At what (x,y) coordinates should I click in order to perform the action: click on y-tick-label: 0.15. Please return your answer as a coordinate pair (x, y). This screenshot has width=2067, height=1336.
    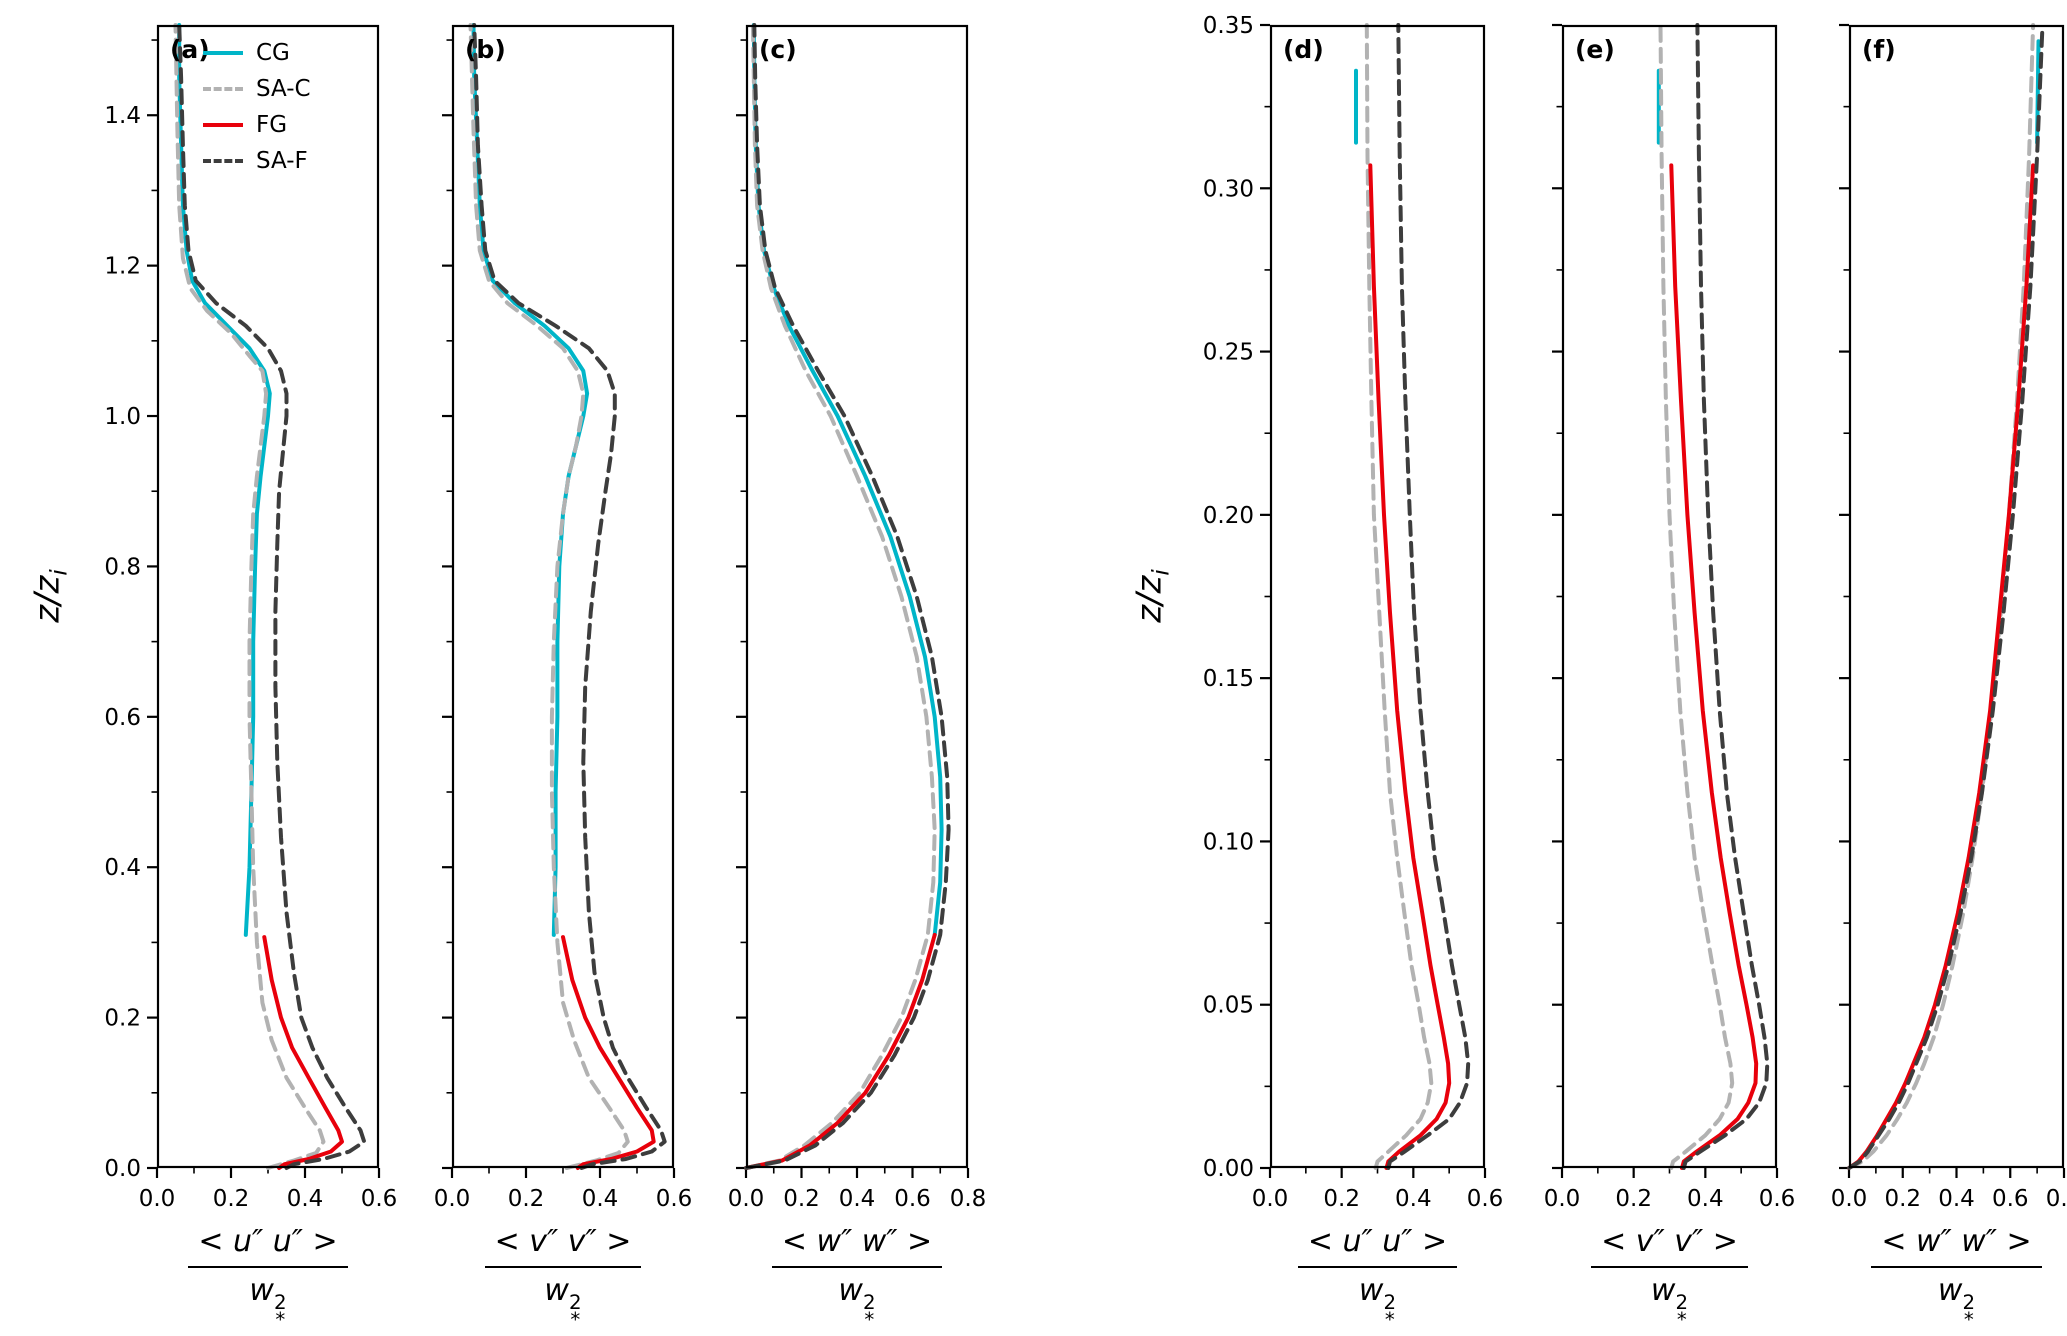
    Looking at the image, I should click on (1228, 679).